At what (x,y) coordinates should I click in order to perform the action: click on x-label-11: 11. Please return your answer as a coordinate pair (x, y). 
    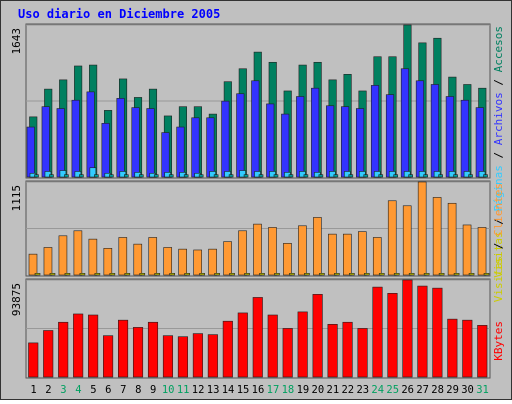
    Looking at the image, I should click on (183, 390).